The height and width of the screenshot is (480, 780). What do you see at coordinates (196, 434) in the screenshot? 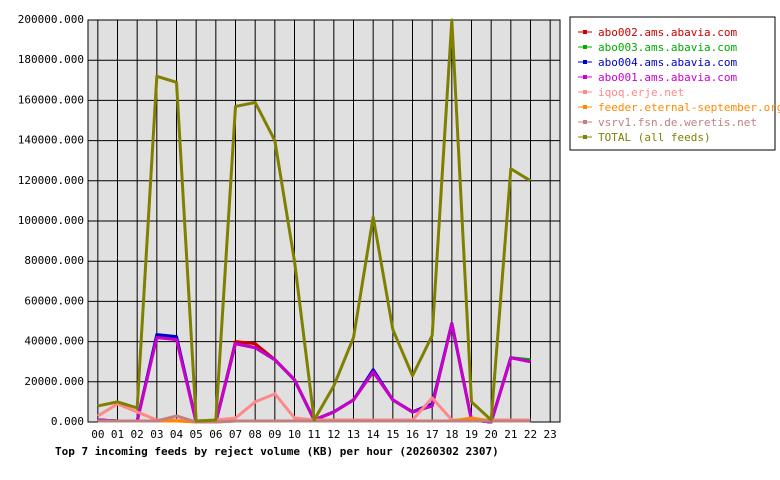
I see `x-tick-label: 05` at bounding box center [196, 434].